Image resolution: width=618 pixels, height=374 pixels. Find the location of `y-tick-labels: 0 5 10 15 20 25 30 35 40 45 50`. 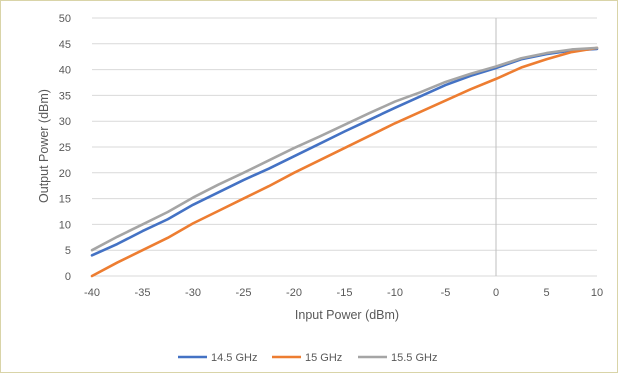

y-tick-labels: 0 5 10 15 20 25 30 35 40 45 50 is located at coordinates (65, 148).